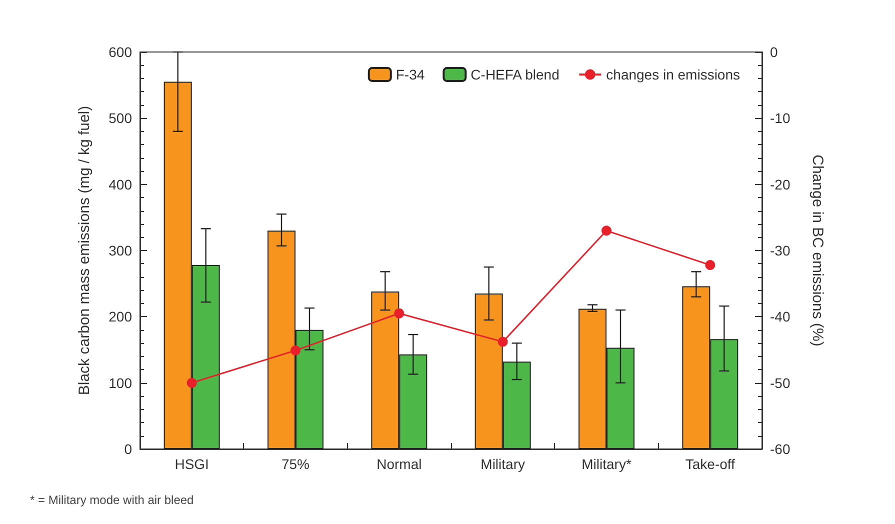 The height and width of the screenshot is (524, 895). I want to click on y-tick-label: 100, so click(120, 382).